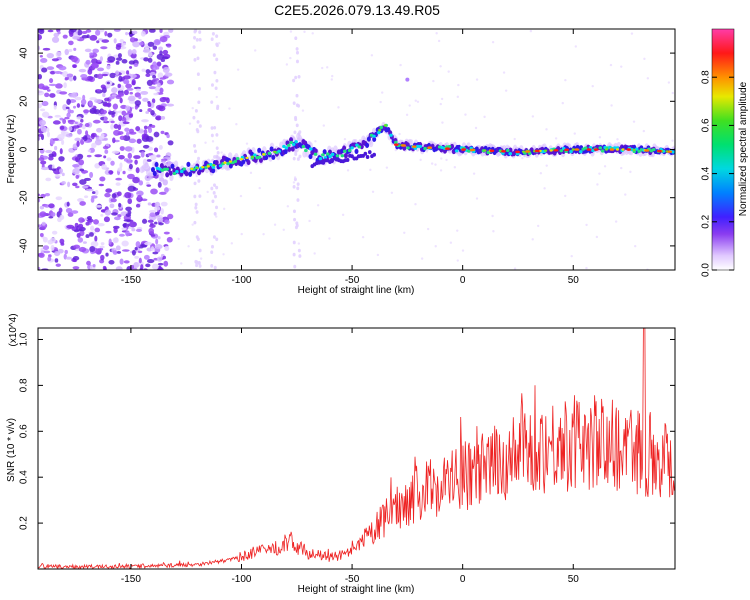 The image size is (750, 600). What do you see at coordinates (356, 589) in the screenshot?
I see `snr-x-label: Height of straight line (km)` at bounding box center [356, 589].